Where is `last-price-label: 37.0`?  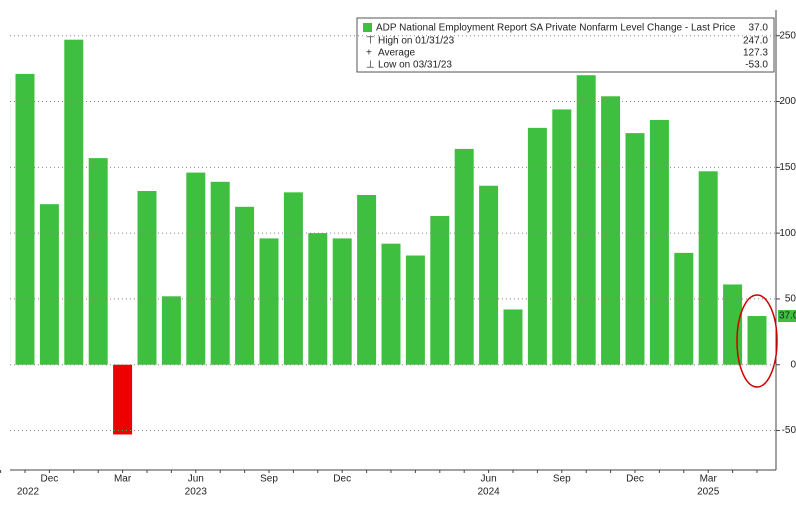 last-price-label: 37.0 is located at coordinates (787, 316).